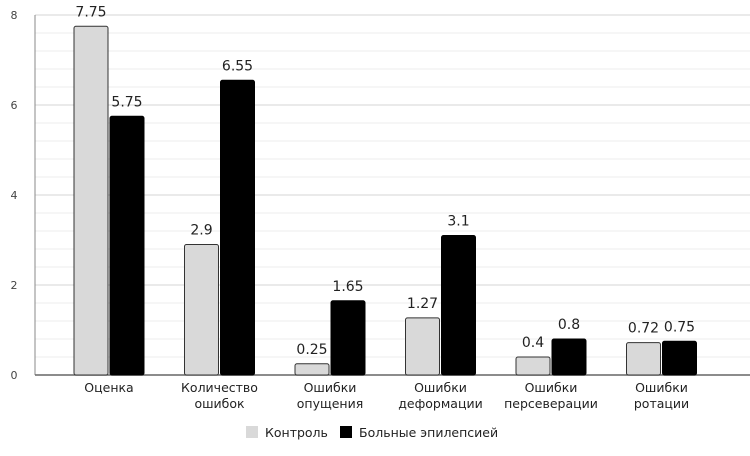  I want to click on y-tick-label: 2, so click(14, 285).